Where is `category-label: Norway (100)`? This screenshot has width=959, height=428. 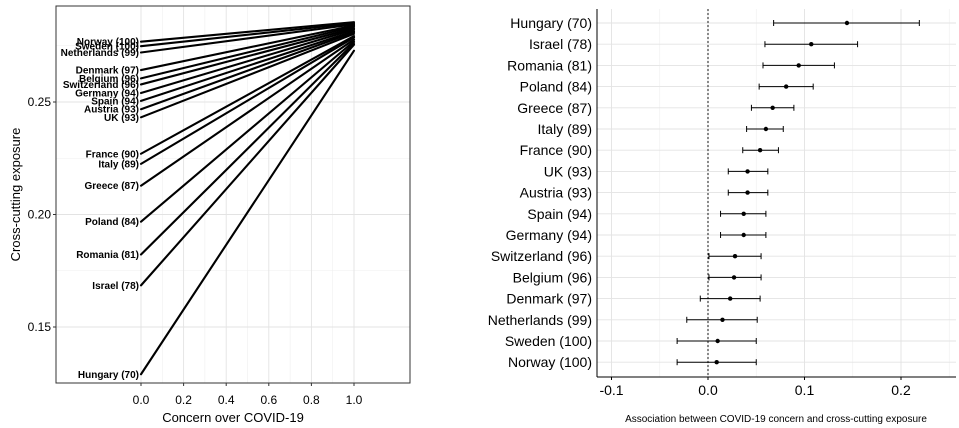 category-label: Norway (100) is located at coordinates (550, 362).